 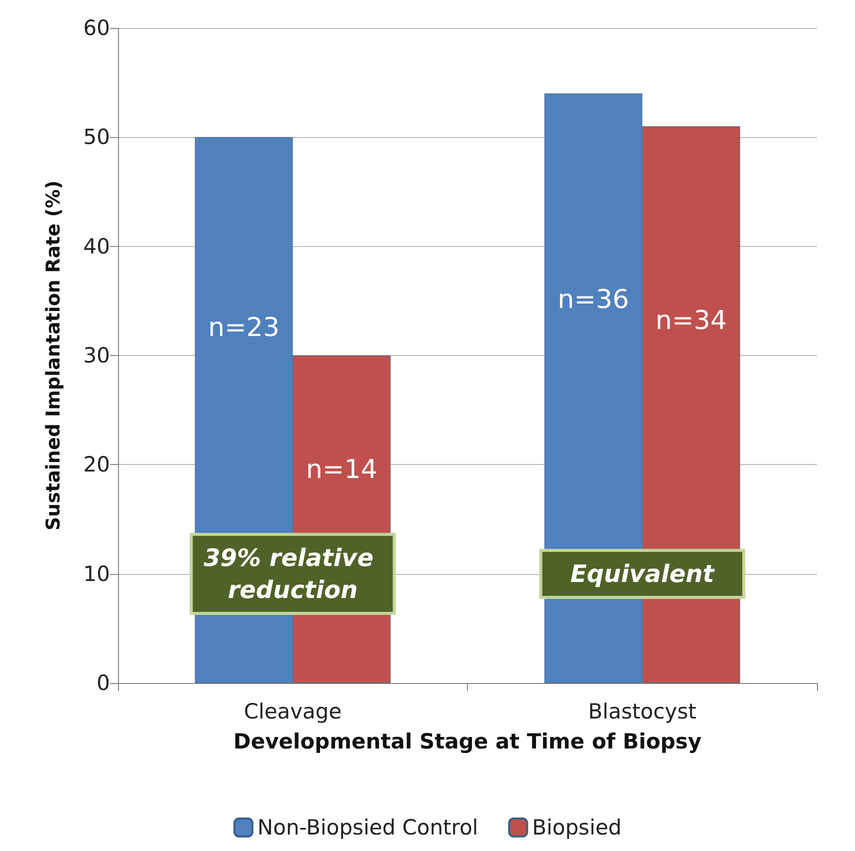 I want to click on y-tick-label: 60, so click(x=96, y=28).